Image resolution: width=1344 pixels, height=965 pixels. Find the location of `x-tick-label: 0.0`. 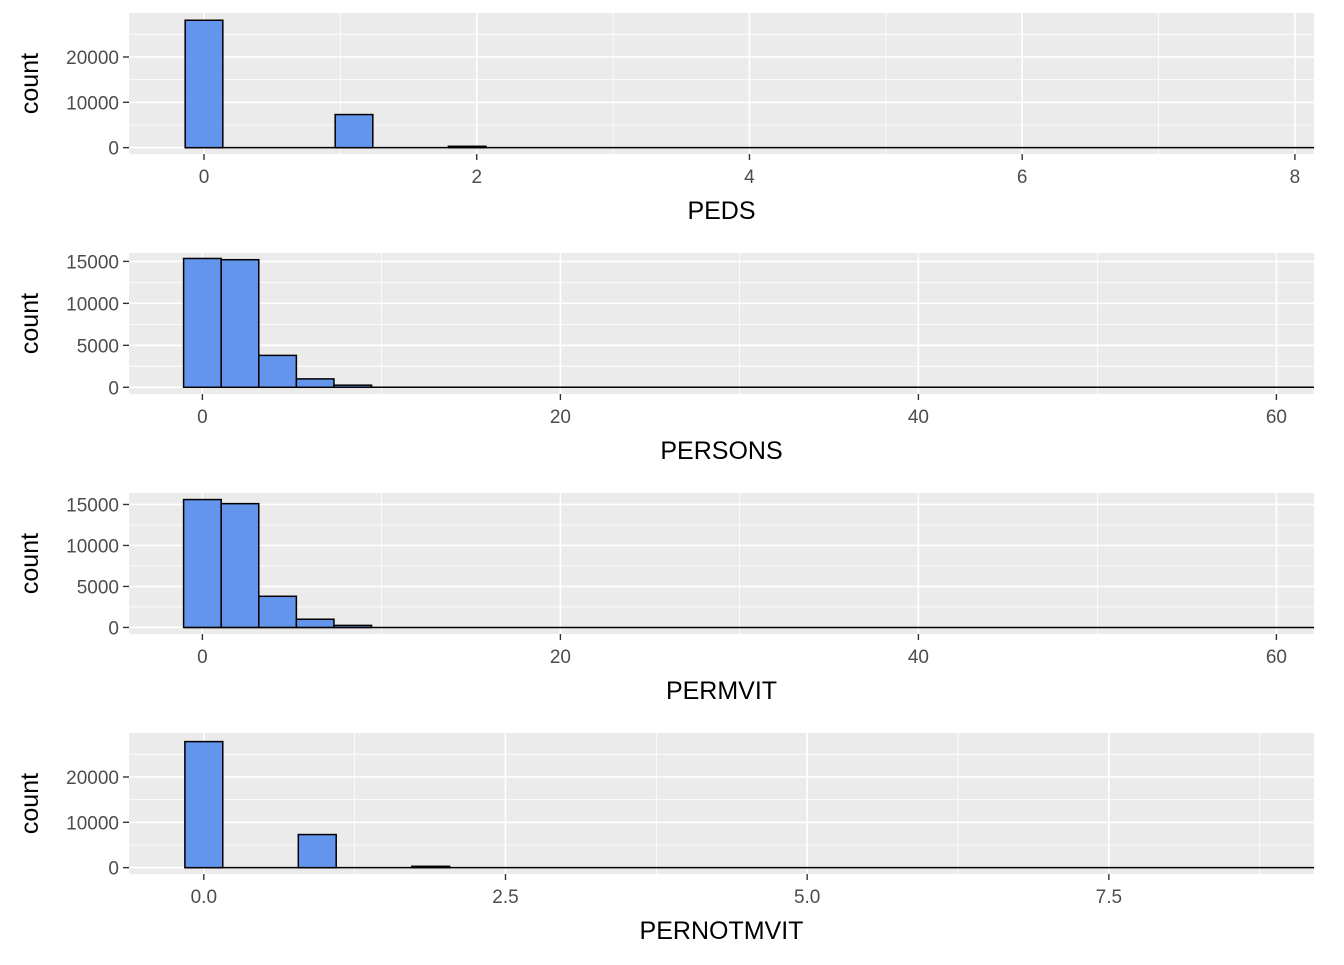

x-tick-label: 0.0 is located at coordinates (204, 897).